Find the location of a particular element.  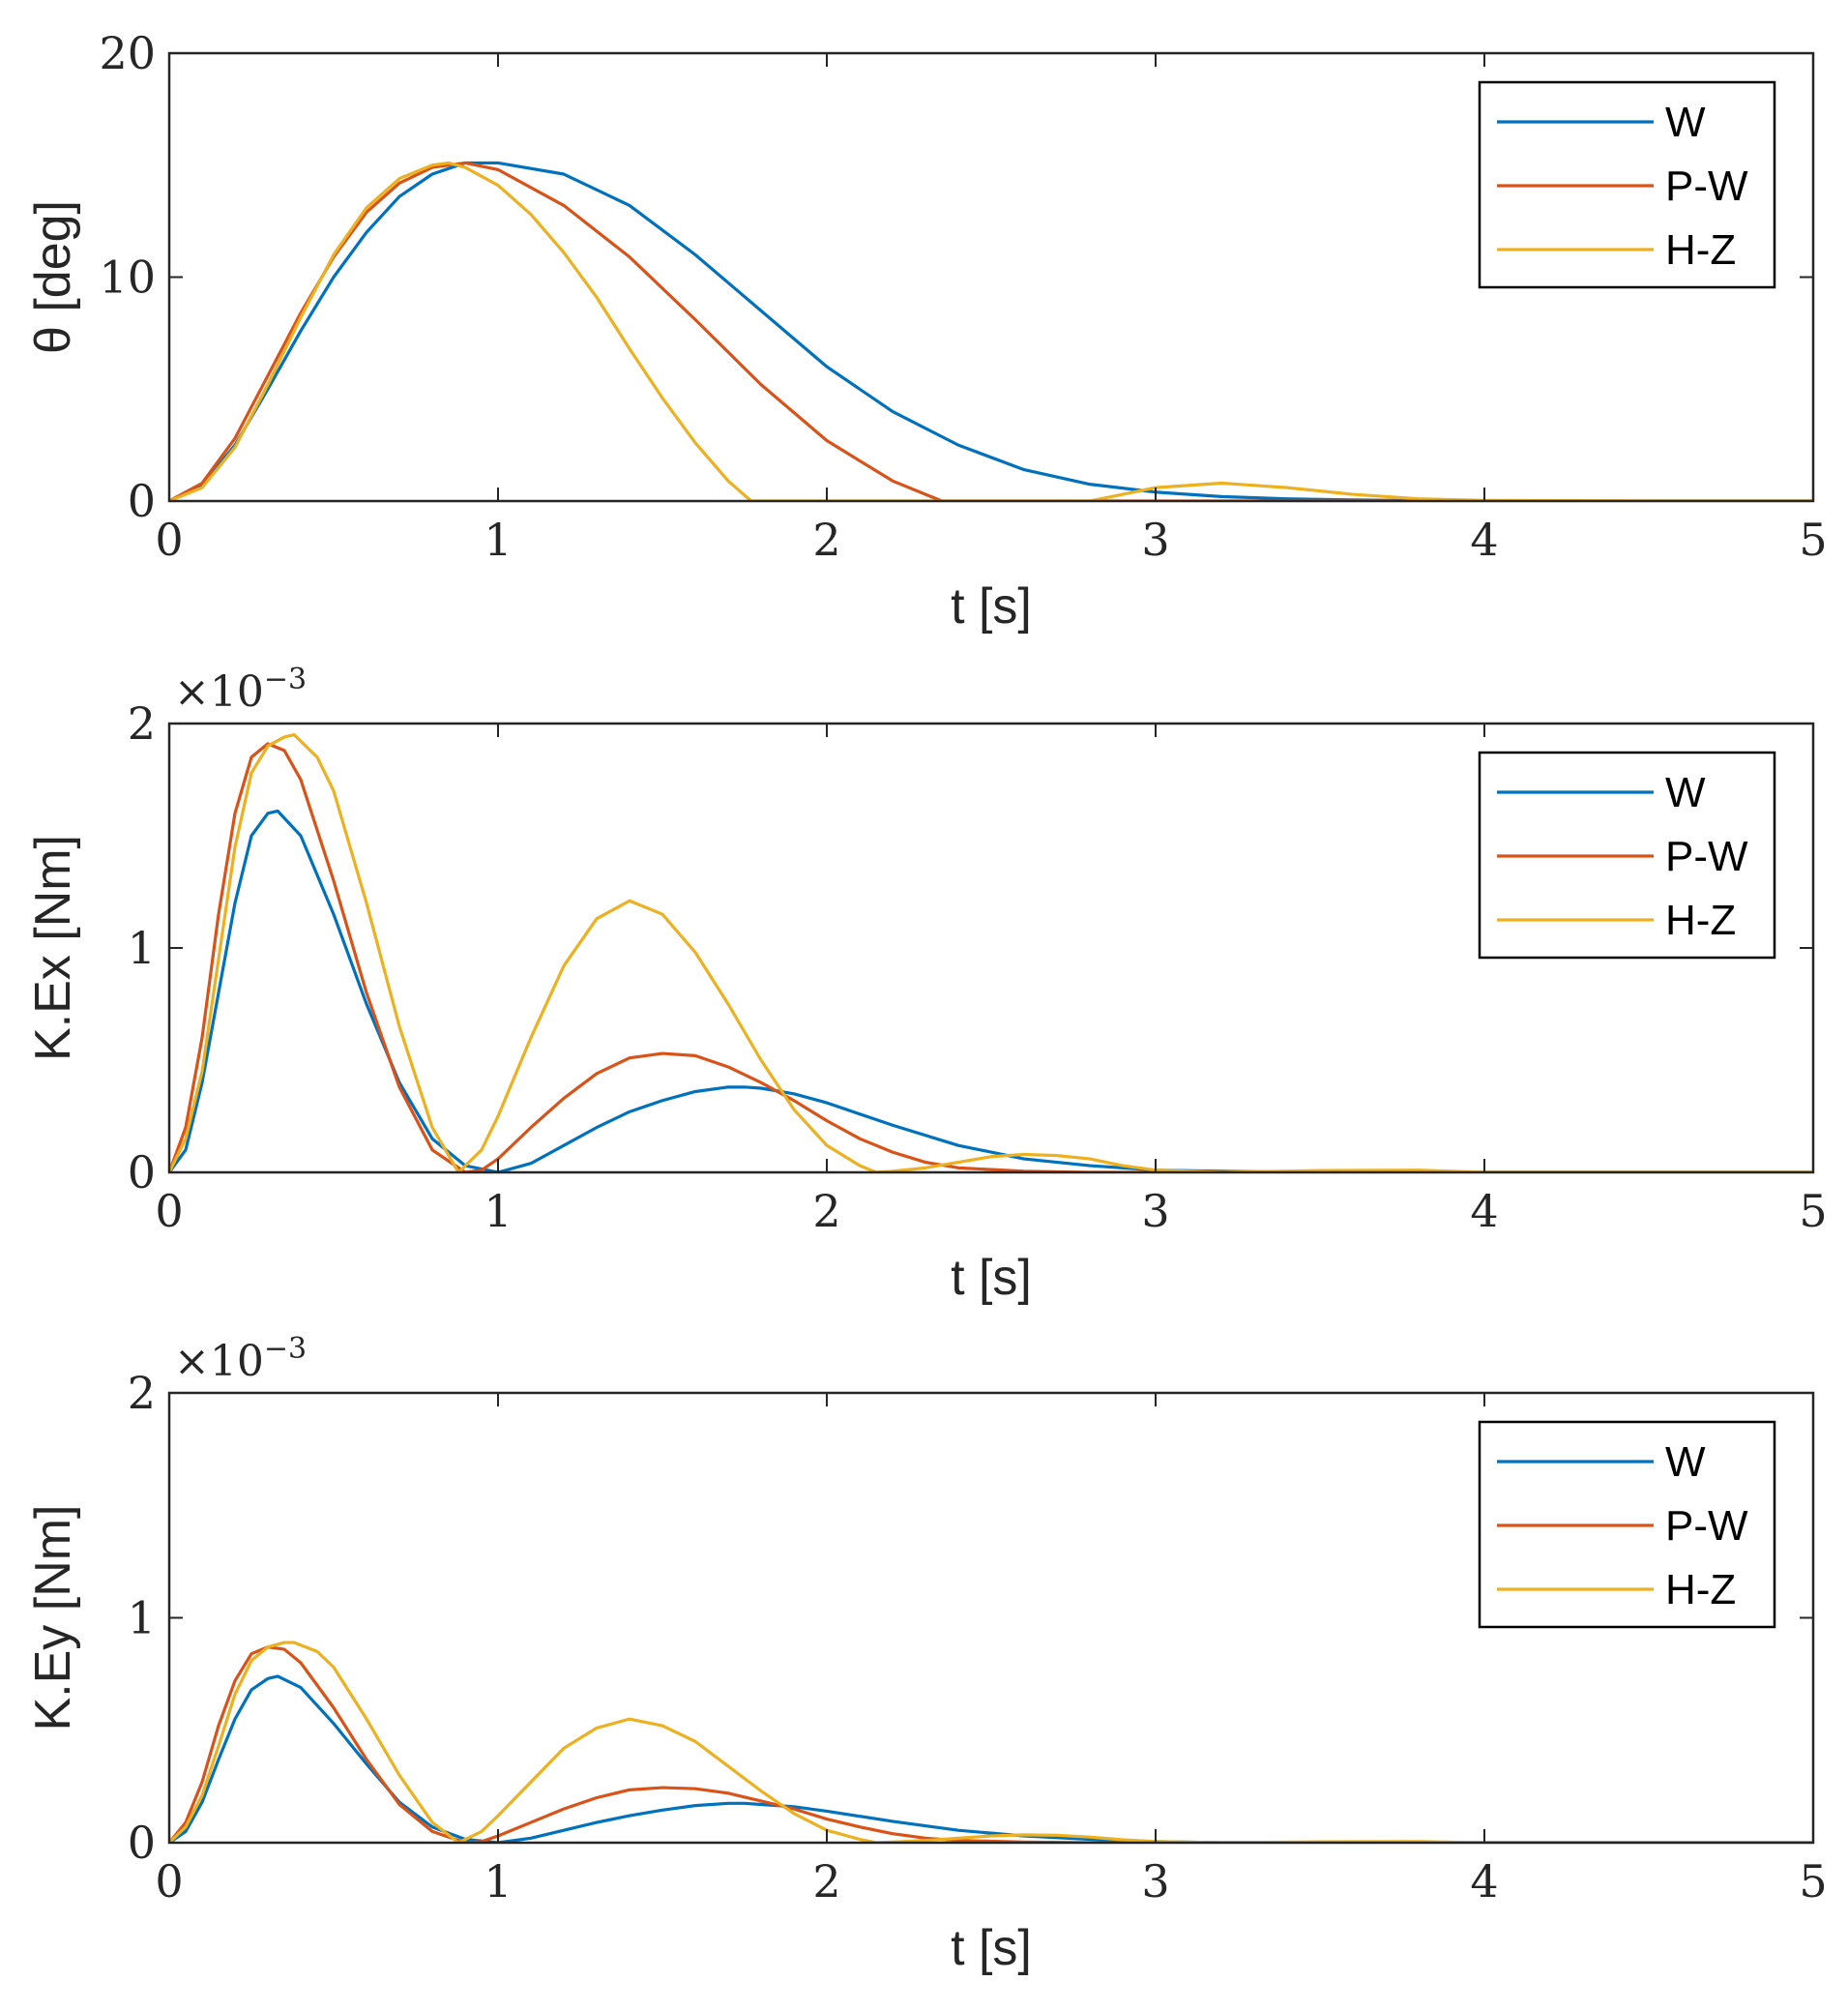

series-line-hz is located at coordinates (991, 1742).